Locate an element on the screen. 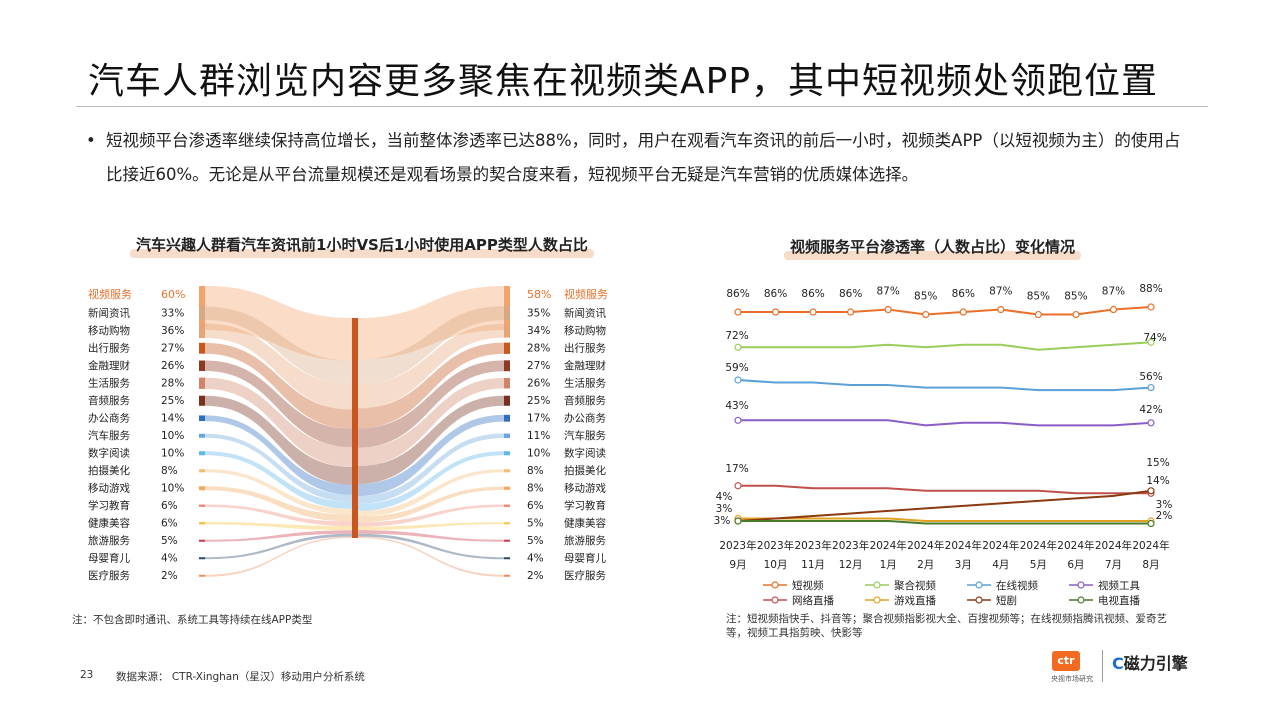 Image resolution: width=1280 pixels, height=720 pixels. sankey-category-right-13: 健康美容 is located at coordinates (585, 522).